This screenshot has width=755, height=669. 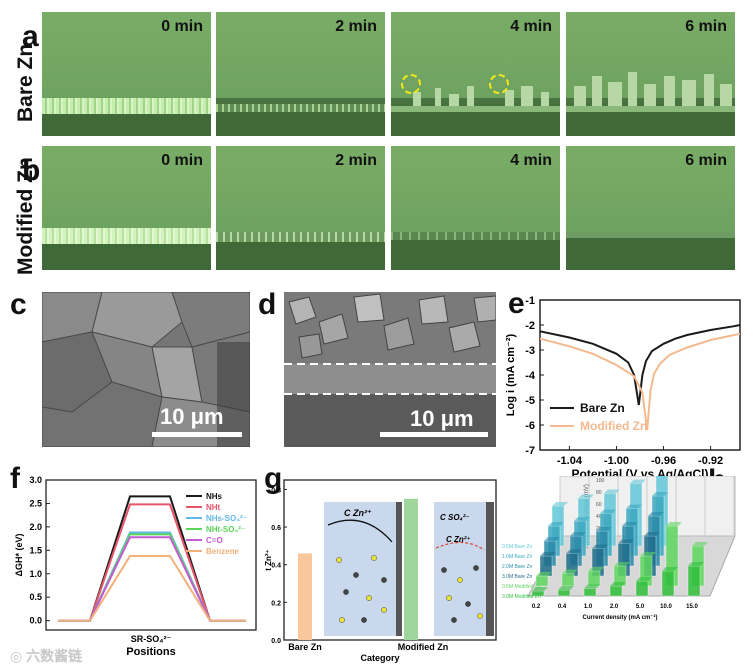 I want to click on y-tick-label: 1.0, so click(x=35, y=574).